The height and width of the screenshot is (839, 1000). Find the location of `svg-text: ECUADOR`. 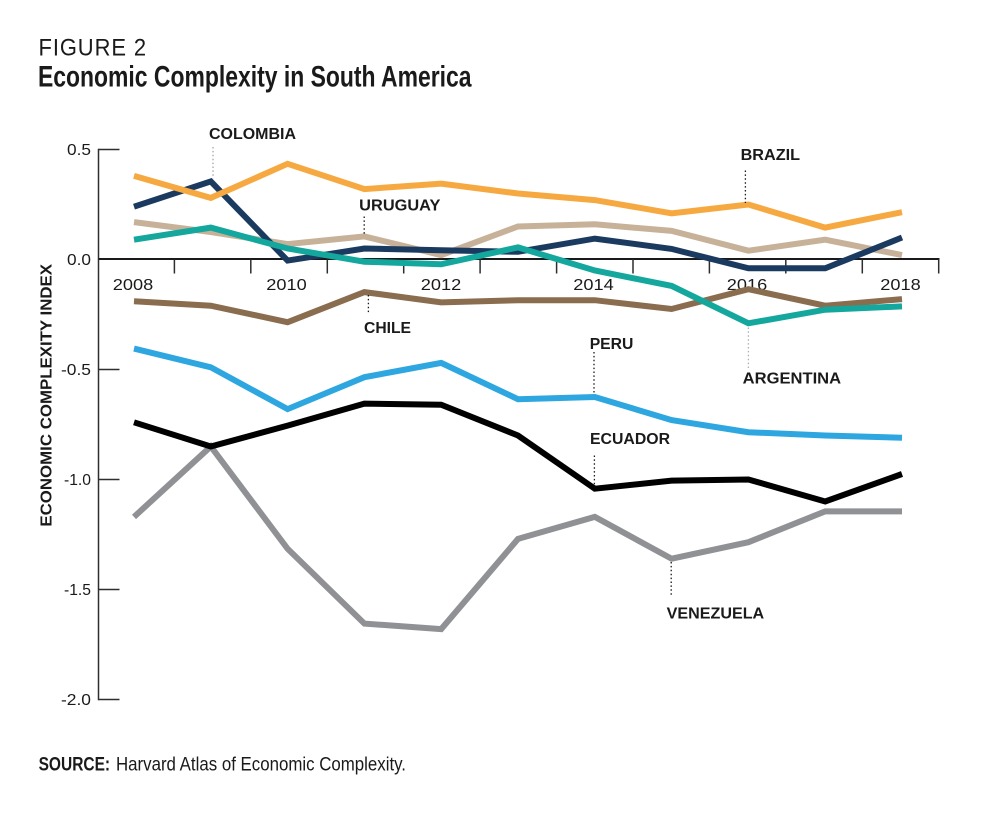

svg-text: ECUADOR is located at coordinates (630, 439).